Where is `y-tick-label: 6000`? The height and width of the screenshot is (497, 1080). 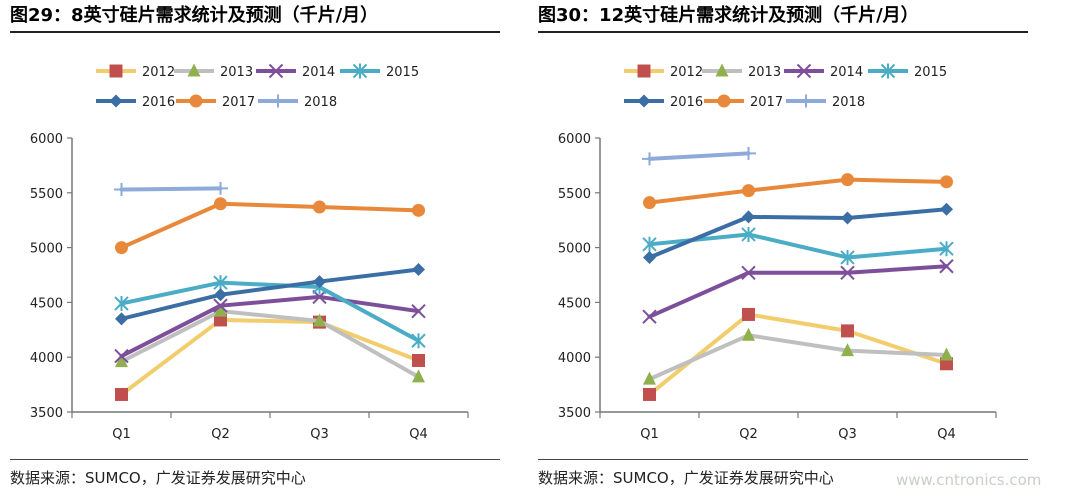 y-tick-label: 6000 is located at coordinates (574, 139).